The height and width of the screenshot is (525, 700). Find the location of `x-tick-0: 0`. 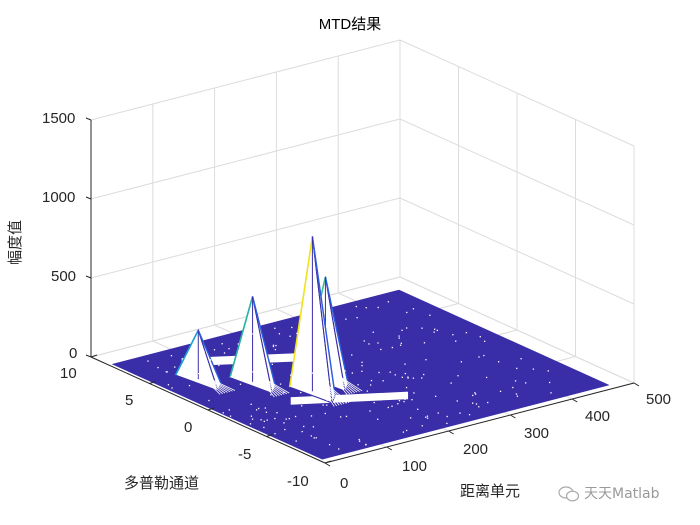

x-tick-0: 0 is located at coordinates (344, 483).